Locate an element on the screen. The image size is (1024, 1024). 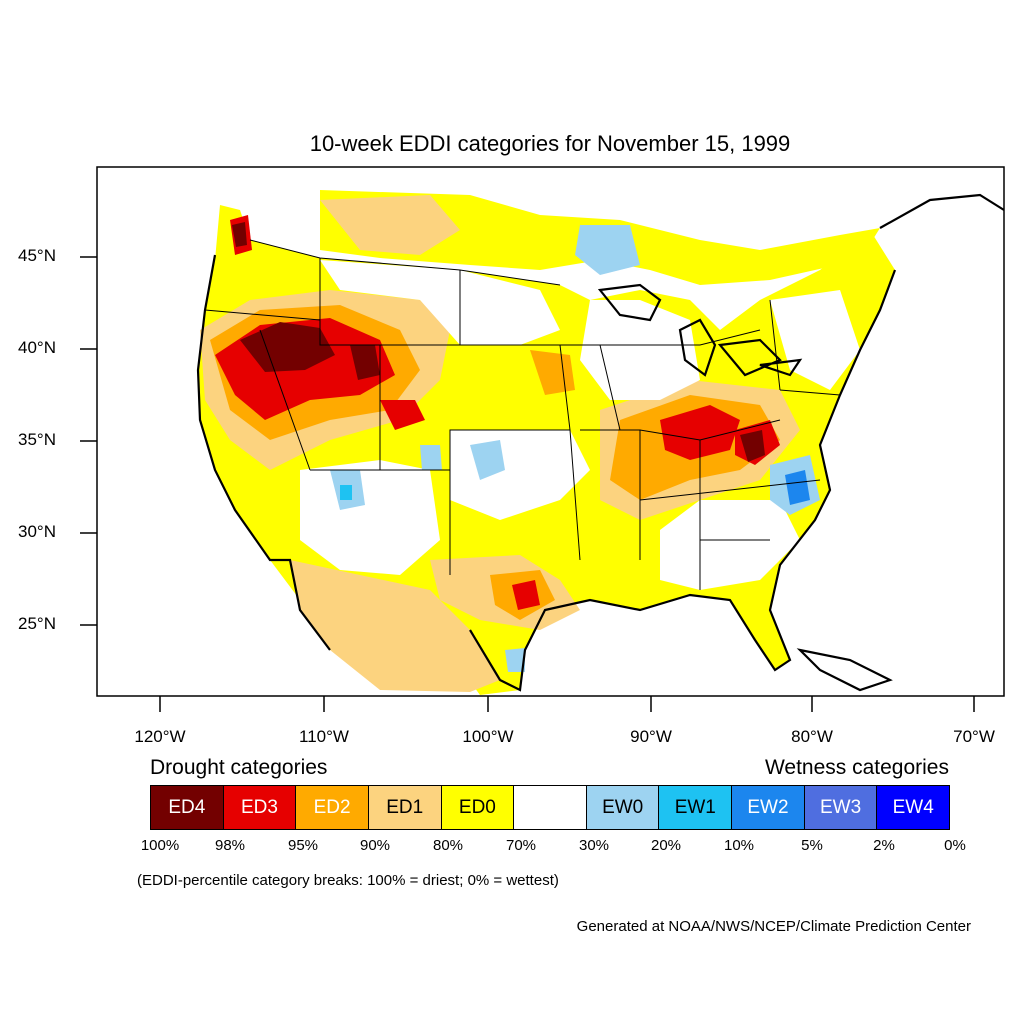
legend-bar: ED4 ED3 ED2 ED1 ED0 EW0 EW1 EW2 EW3 EW4 is located at coordinates (550, 807).